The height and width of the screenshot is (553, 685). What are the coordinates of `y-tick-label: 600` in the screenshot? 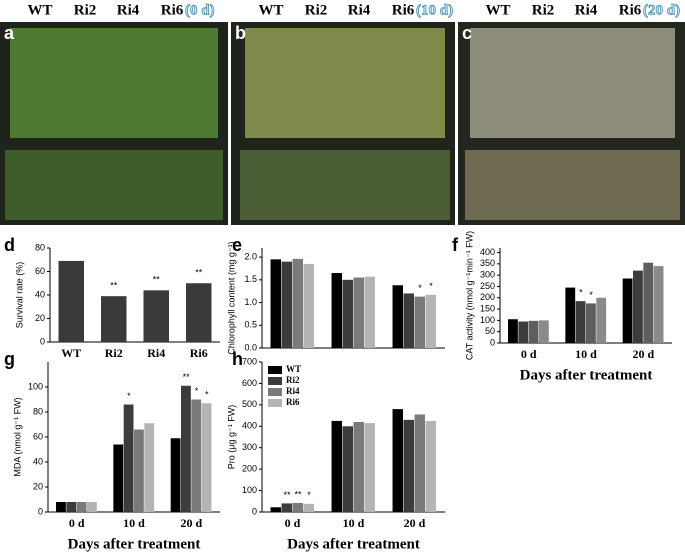 It's located at (249, 383).